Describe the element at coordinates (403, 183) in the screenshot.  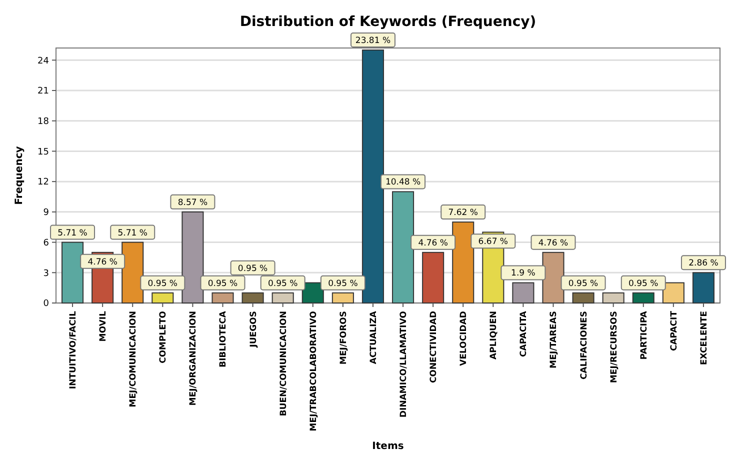
I see `annotation: 10.48 %` at that location.